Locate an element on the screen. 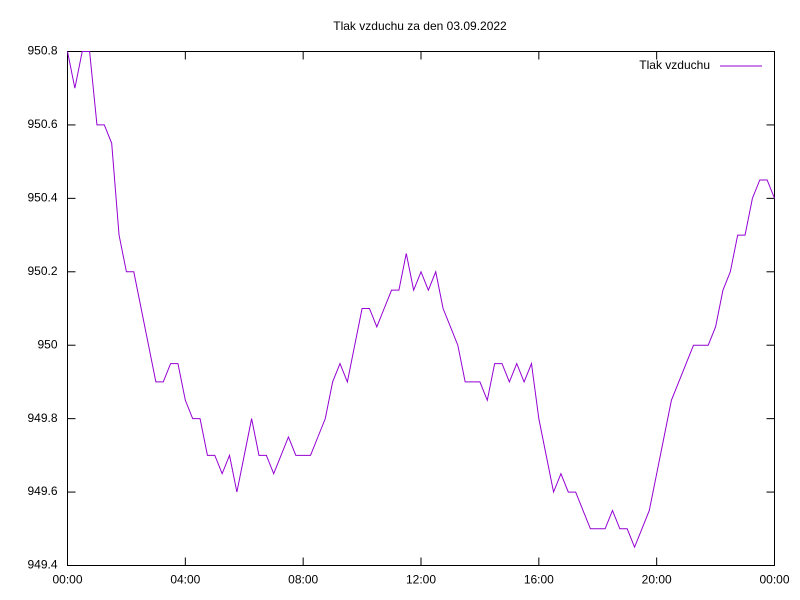  y-tick-label: 949.4 is located at coordinates (42, 565).